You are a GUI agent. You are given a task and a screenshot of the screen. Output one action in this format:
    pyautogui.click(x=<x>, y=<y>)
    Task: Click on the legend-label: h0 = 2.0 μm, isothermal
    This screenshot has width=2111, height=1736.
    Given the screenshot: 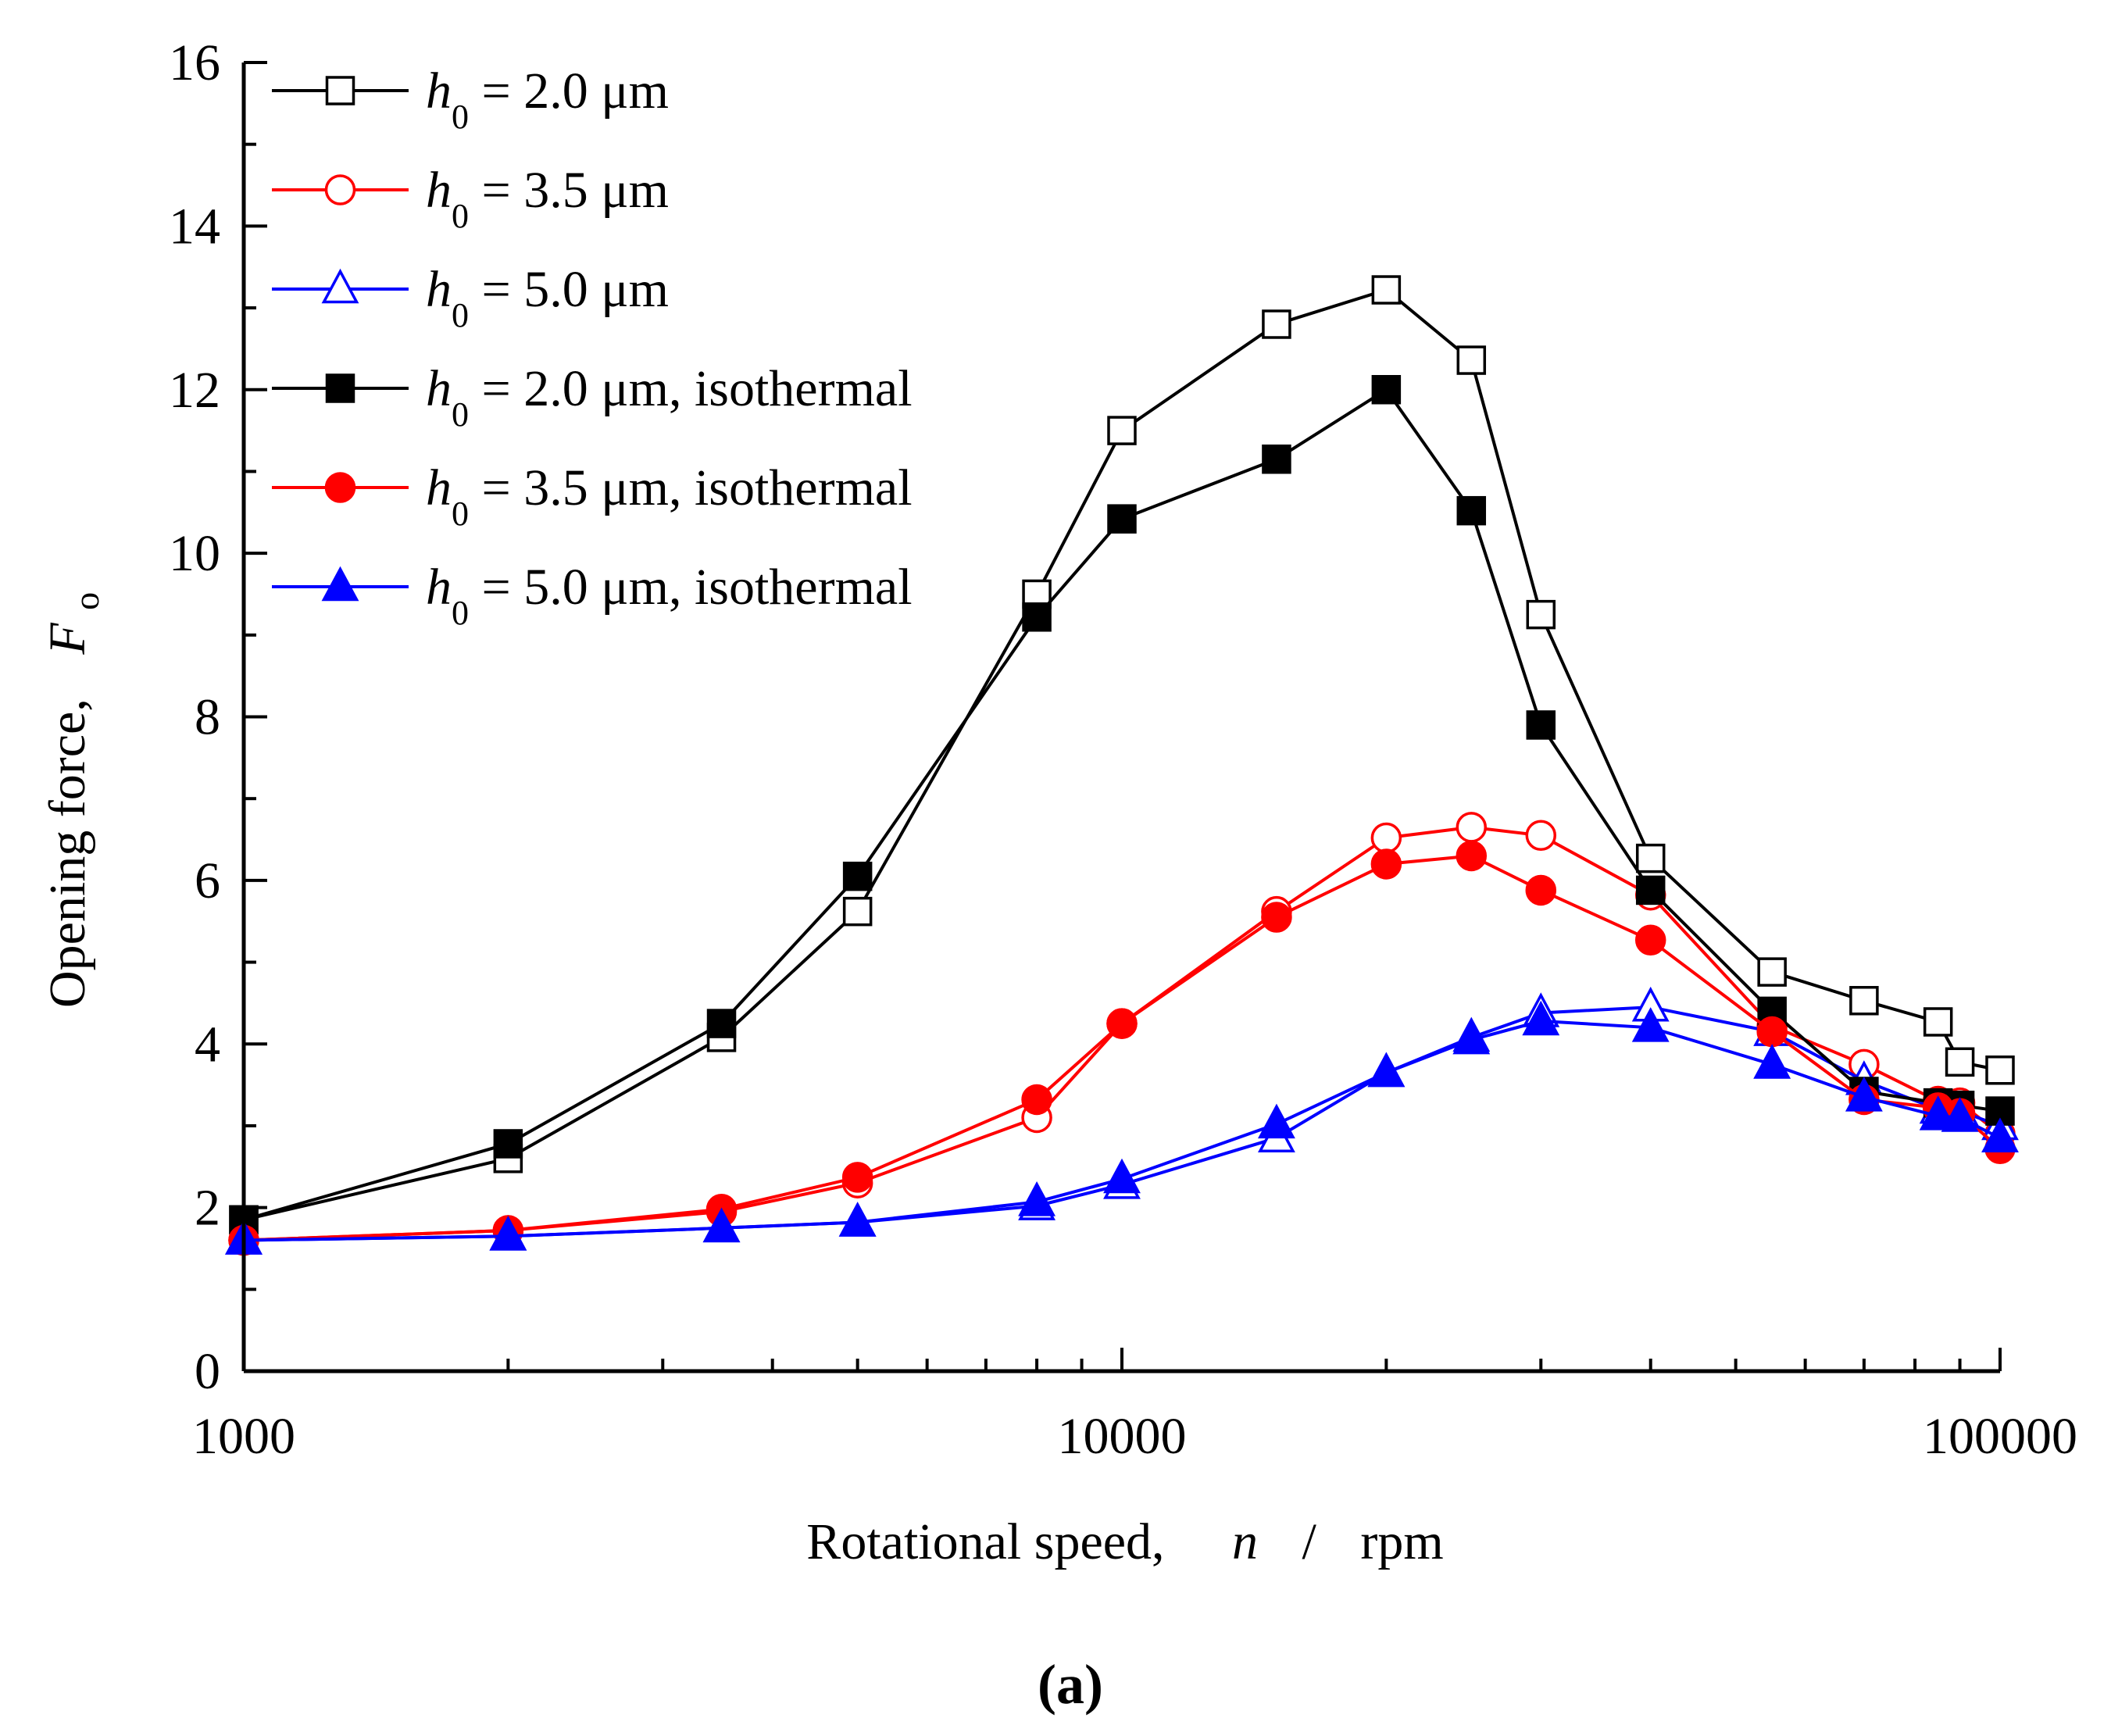 What is the action you would take?
    pyautogui.click(x=670, y=397)
    